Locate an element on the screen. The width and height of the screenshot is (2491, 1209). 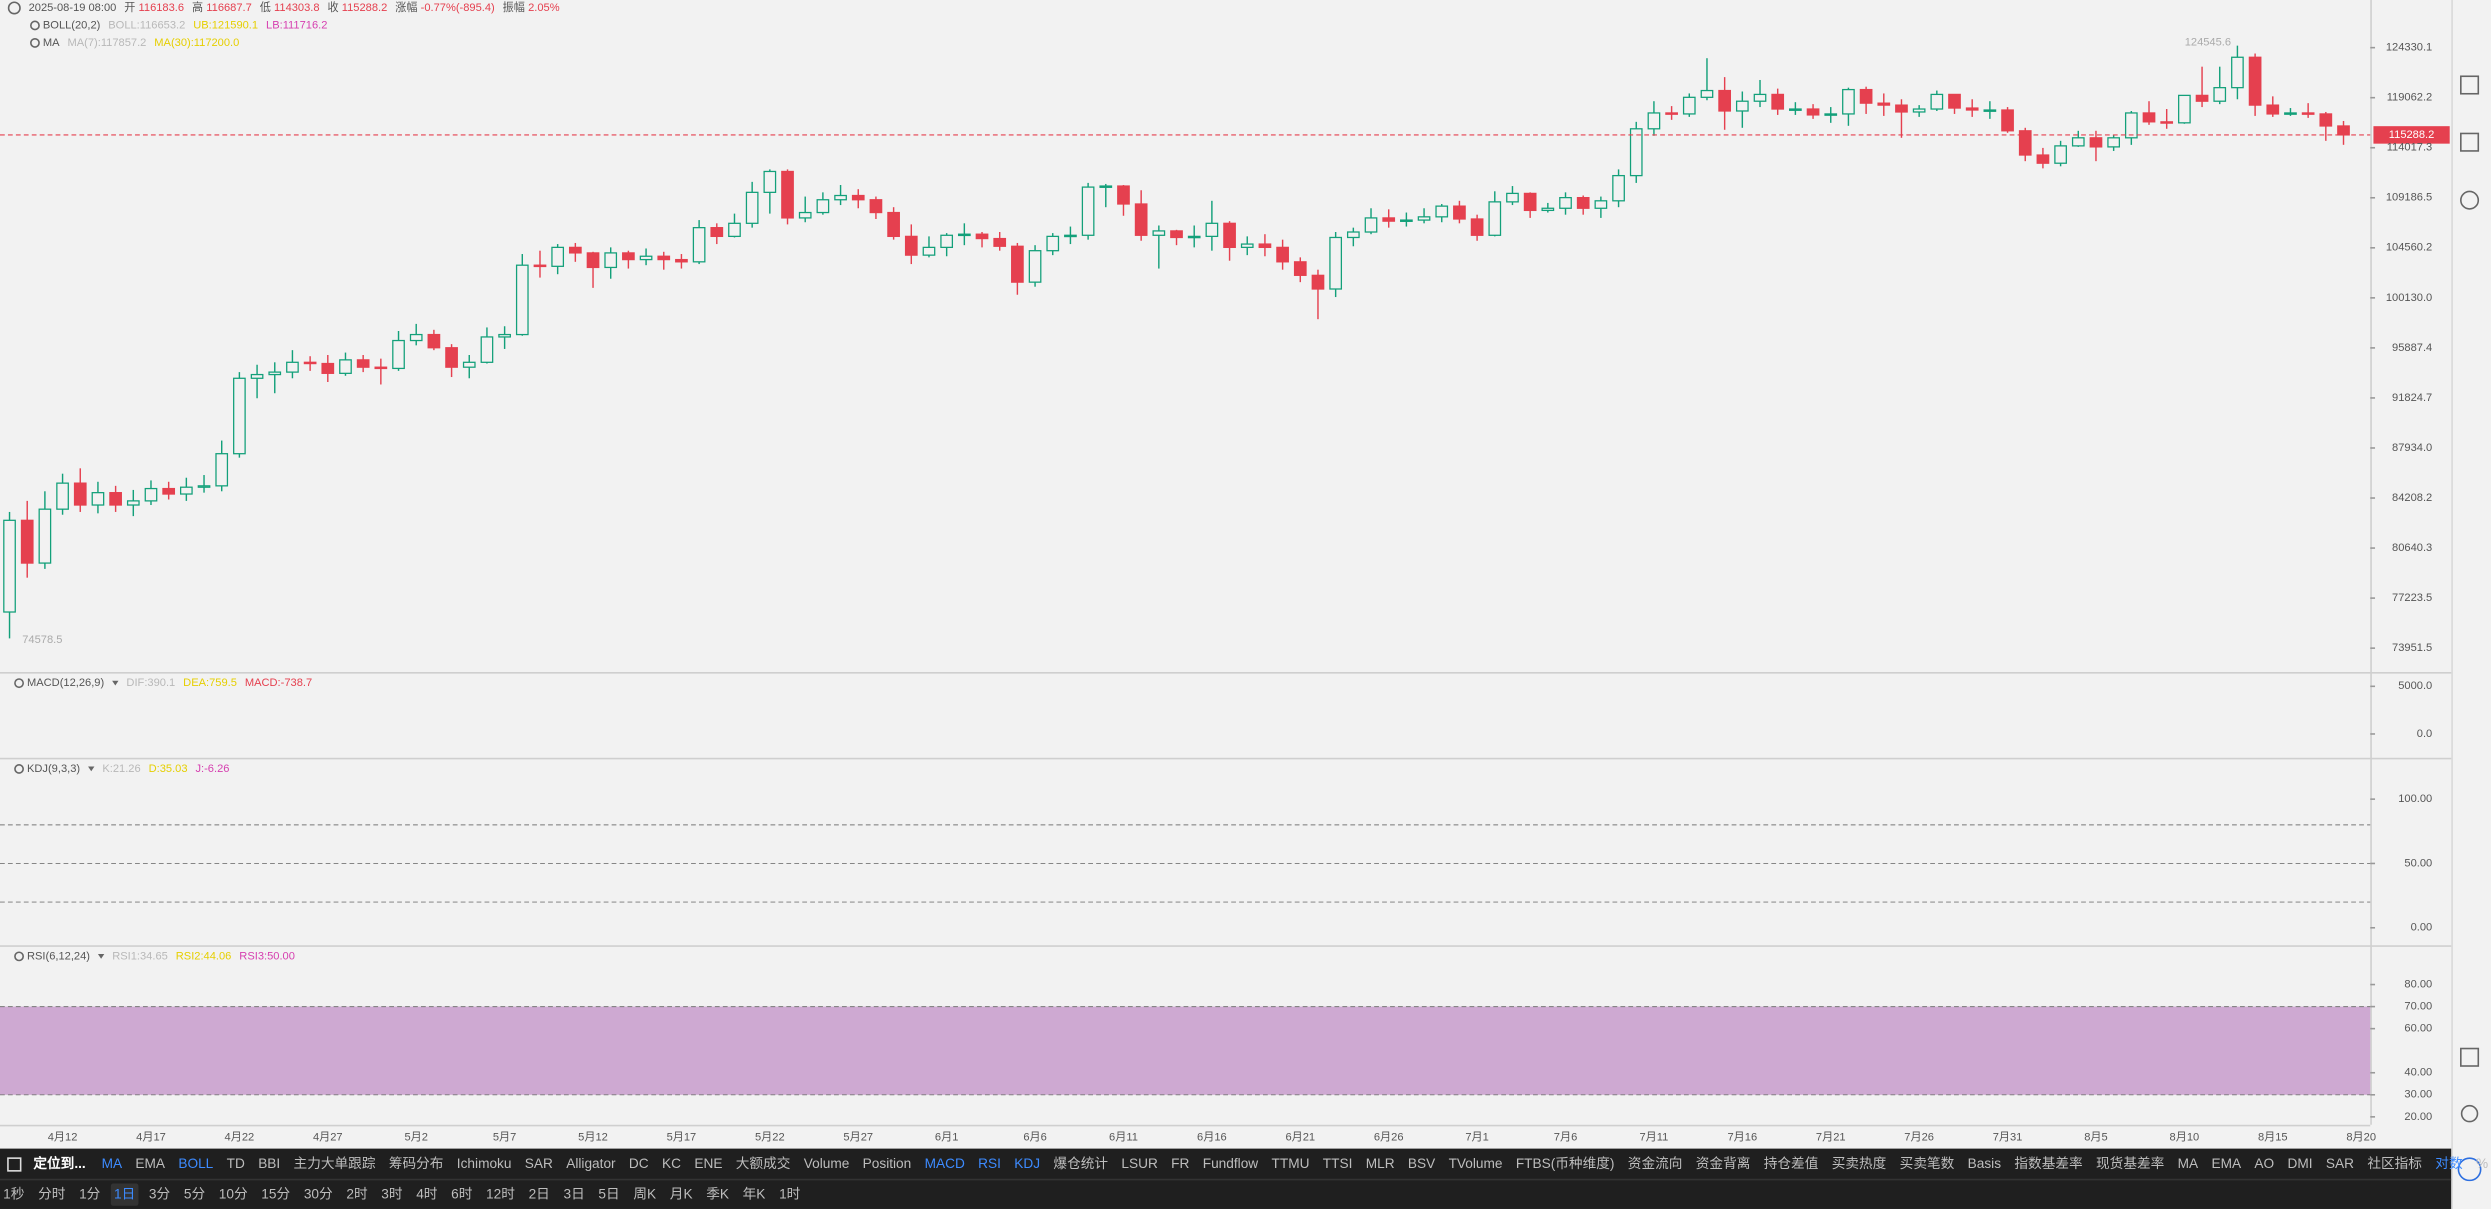
indicator-button: LSUR is located at coordinates (1139, 1163).